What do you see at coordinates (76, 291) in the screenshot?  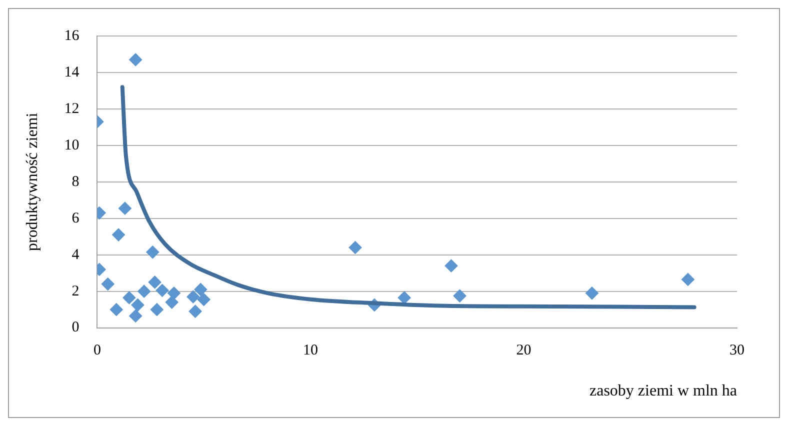 I see `y-tick-label: 2` at bounding box center [76, 291].